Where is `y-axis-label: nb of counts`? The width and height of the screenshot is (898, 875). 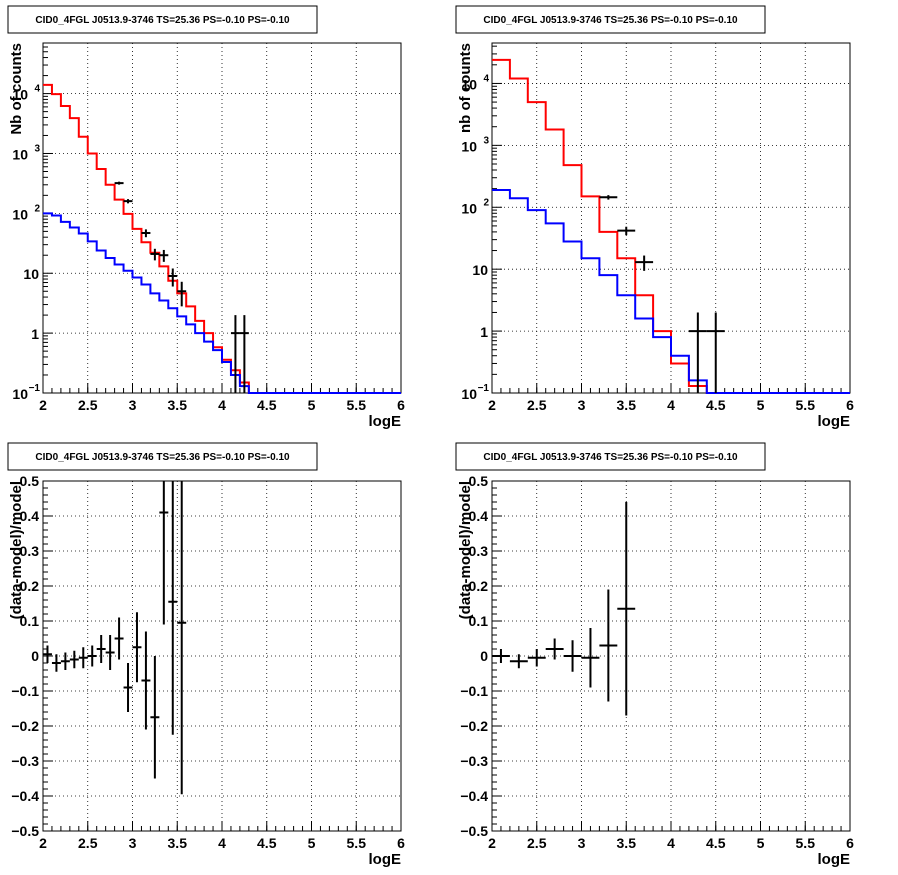
y-axis-label: nb of counts is located at coordinates (465, 88).